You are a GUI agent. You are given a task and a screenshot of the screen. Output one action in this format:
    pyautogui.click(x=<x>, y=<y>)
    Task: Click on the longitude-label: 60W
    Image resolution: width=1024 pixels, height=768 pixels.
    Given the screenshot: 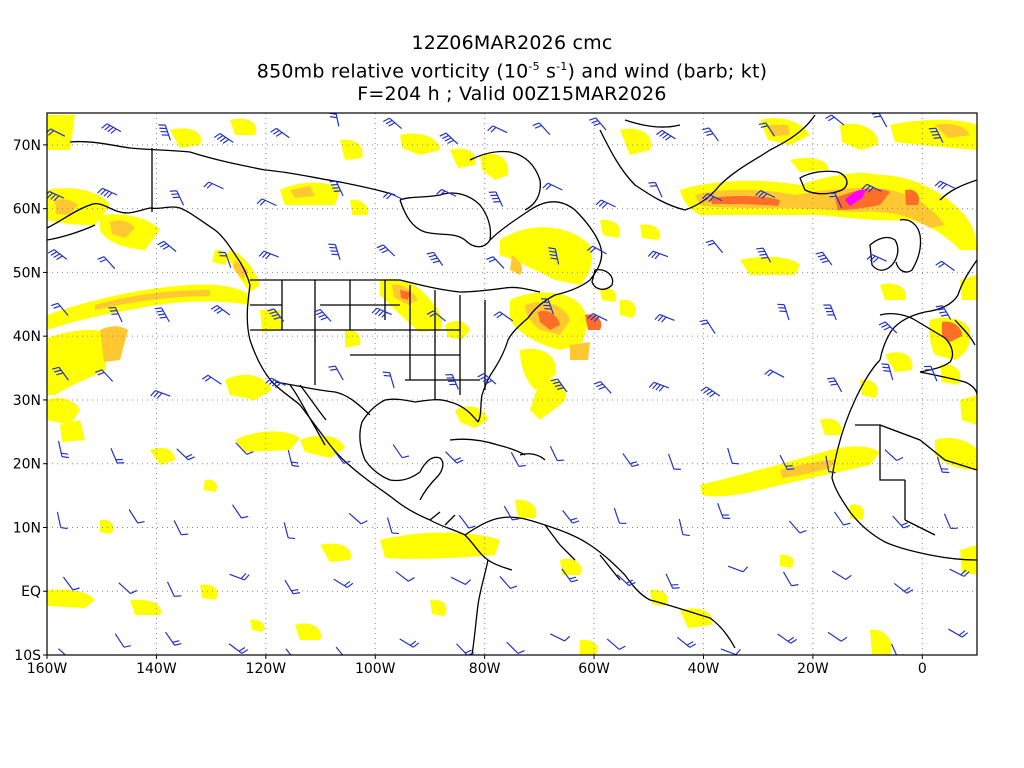 What is the action you would take?
    pyautogui.click(x=594, y=669)
    